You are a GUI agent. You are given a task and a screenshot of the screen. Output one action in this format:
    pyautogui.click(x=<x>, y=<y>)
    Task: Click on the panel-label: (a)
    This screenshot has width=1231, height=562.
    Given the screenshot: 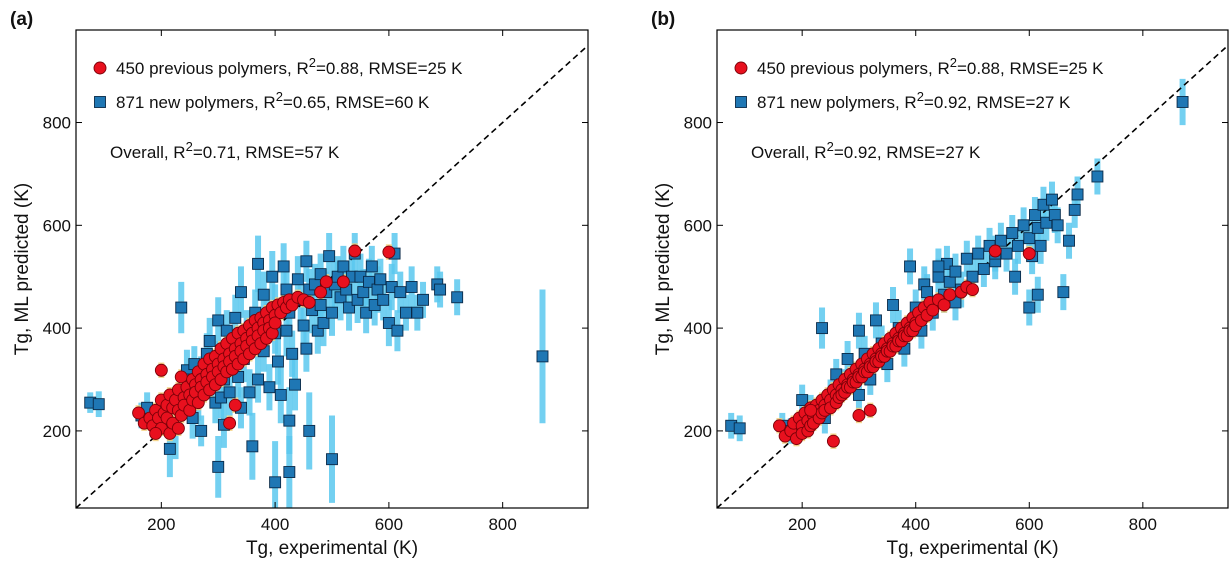 What is the action you would take?
    pyautogui.click(x=21, y=19)
    